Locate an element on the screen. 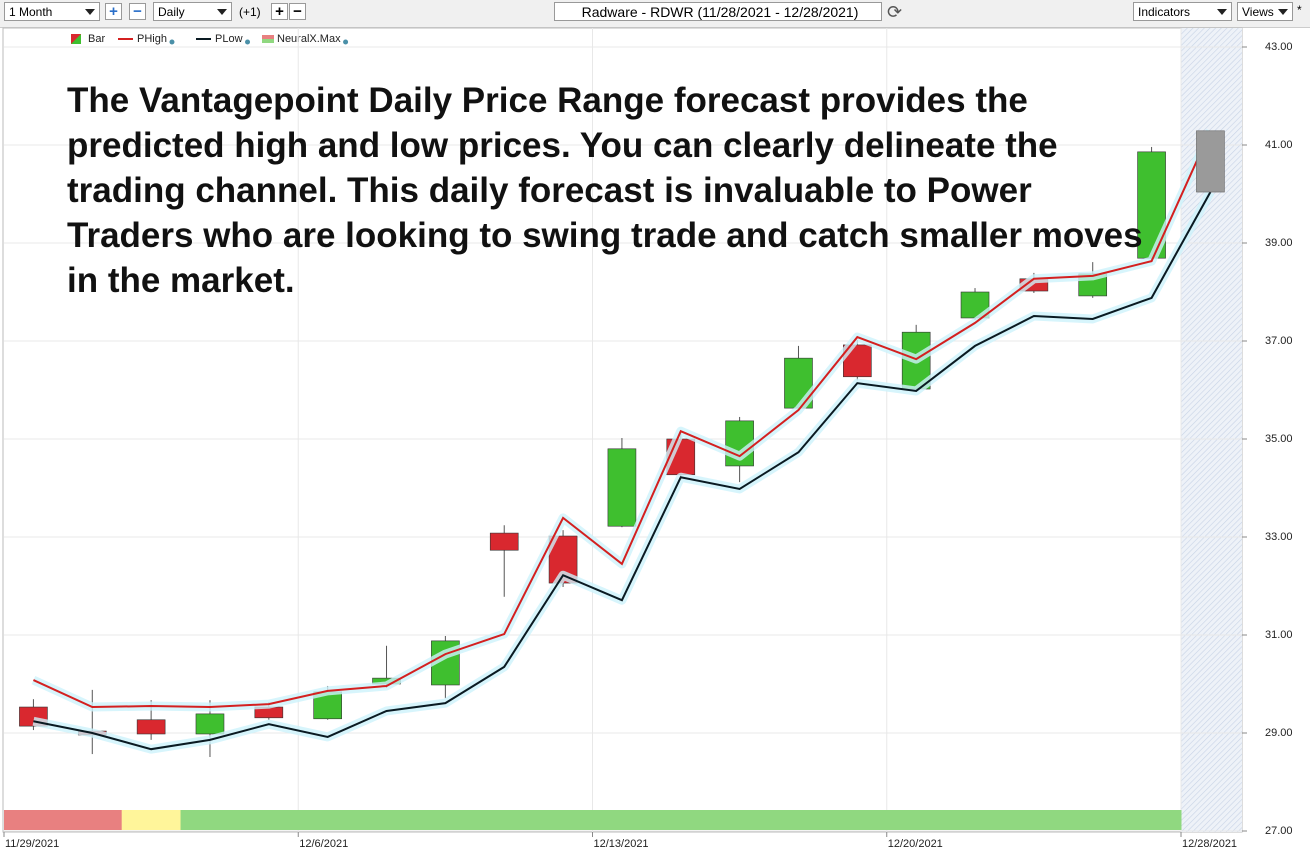 The height and width of the screenshot is (860, 1310). y-tick-label: 37.00 is located at coordinates (1279, 341).